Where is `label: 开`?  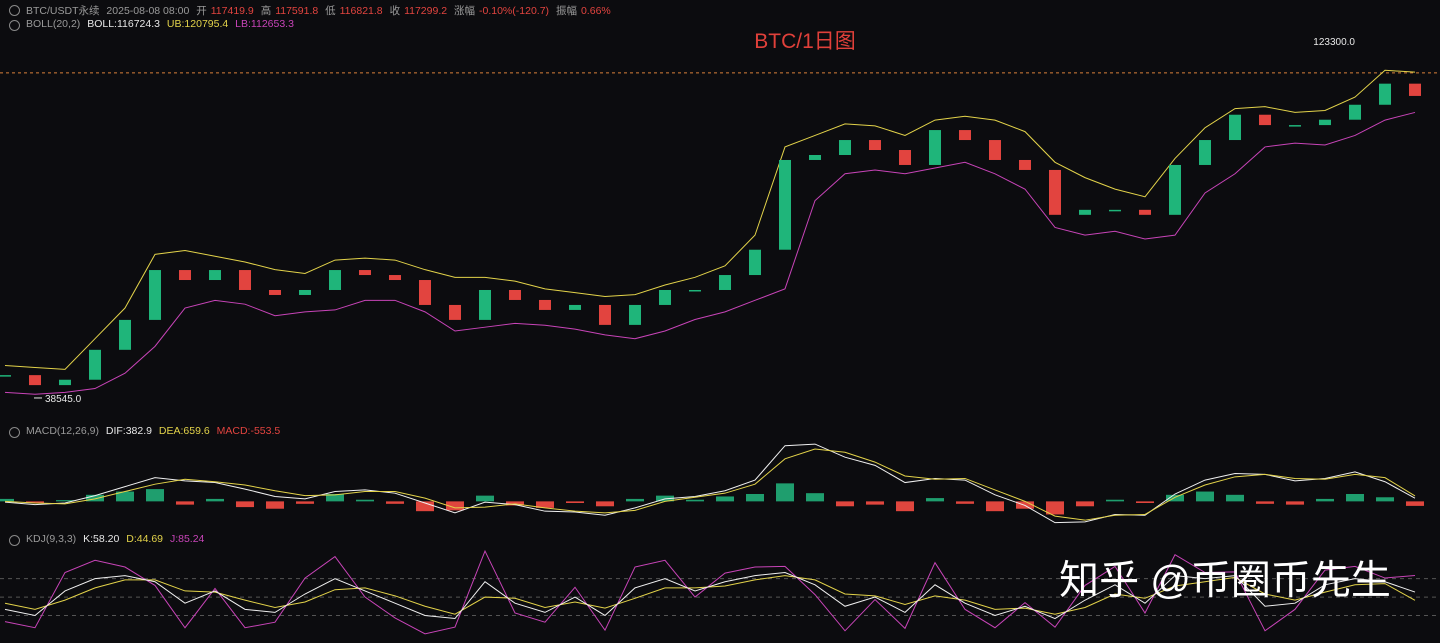
label: 开 is located at coordinates (201, 11).